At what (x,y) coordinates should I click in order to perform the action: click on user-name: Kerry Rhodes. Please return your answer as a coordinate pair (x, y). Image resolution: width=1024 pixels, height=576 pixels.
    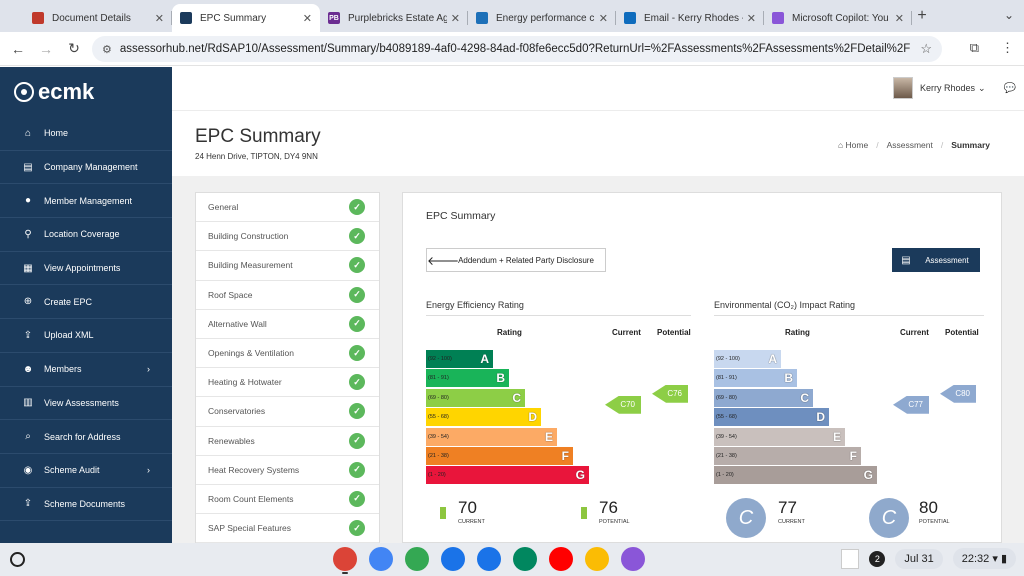
    Looking at the image, I should click on (947, 88).